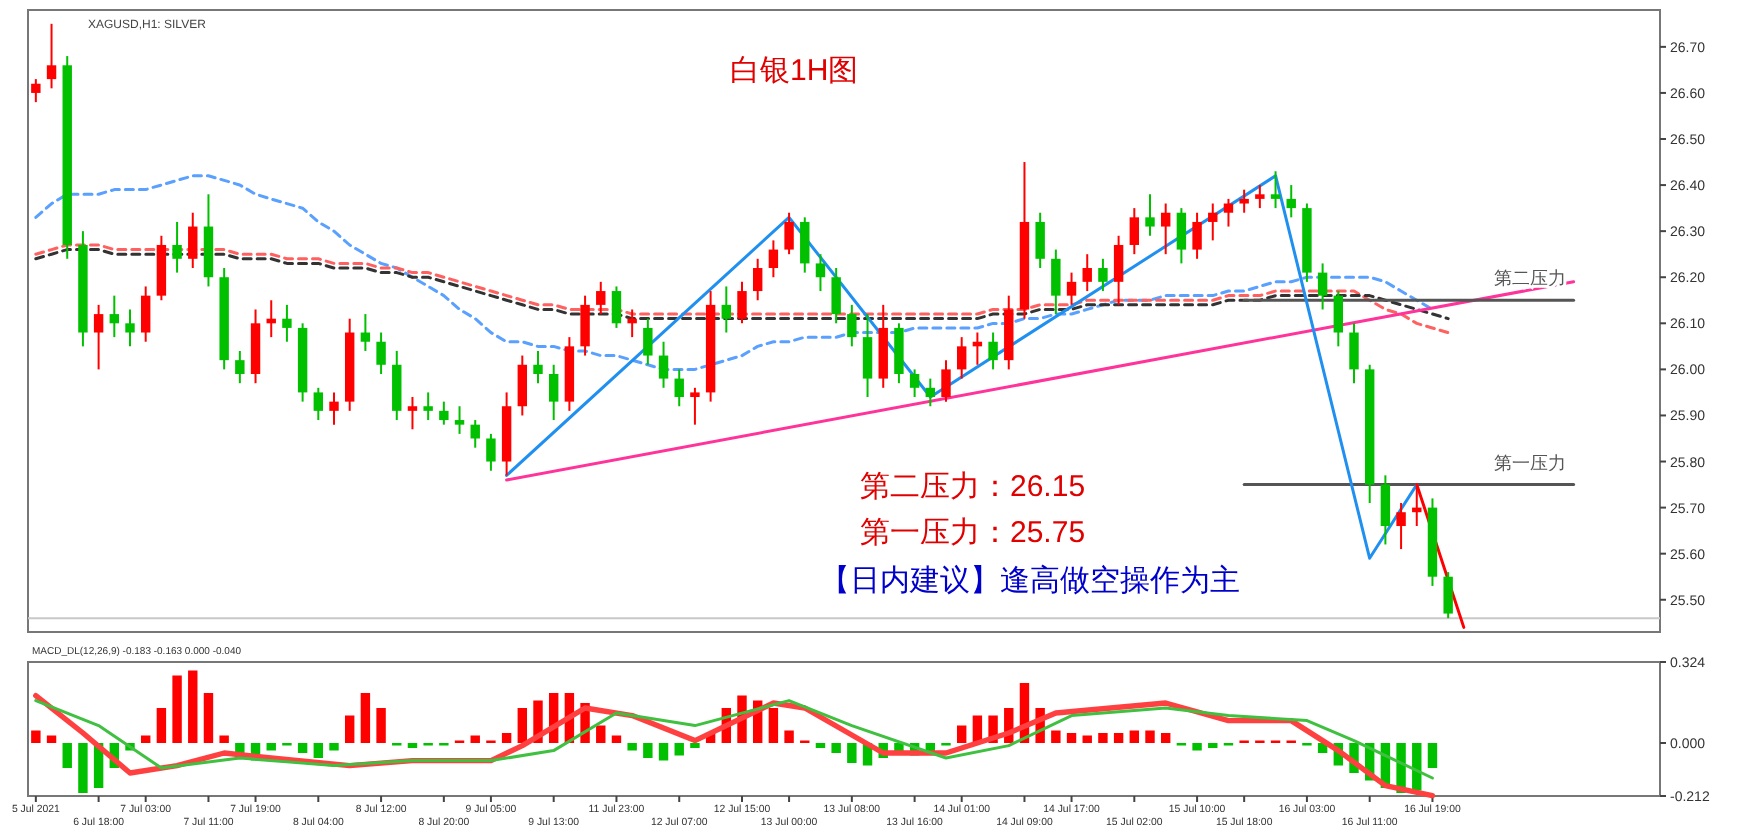 The height and width of the screenshot is (834, 1740). What do you see at coordinates (973, 533) in the screenshot?
I see `annotation: 第一压力：25.75` at bounding box center [973, 533].